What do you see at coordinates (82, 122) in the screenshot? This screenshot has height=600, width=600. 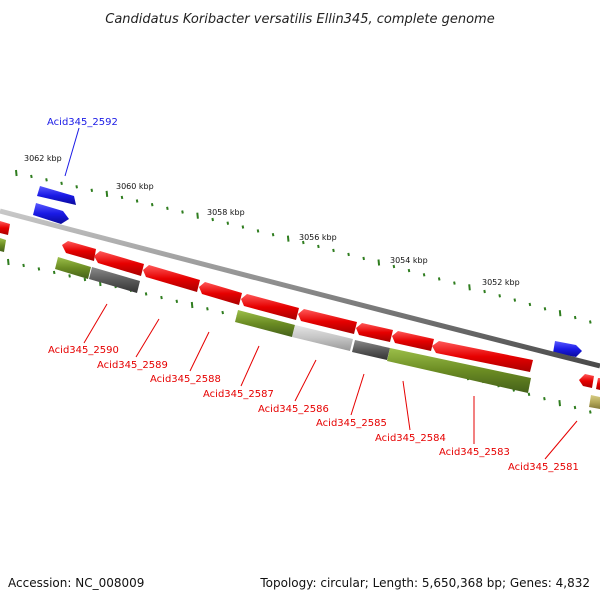 I see `gene-label-2592: Acid345_2592` at bounding box center [82, 122].